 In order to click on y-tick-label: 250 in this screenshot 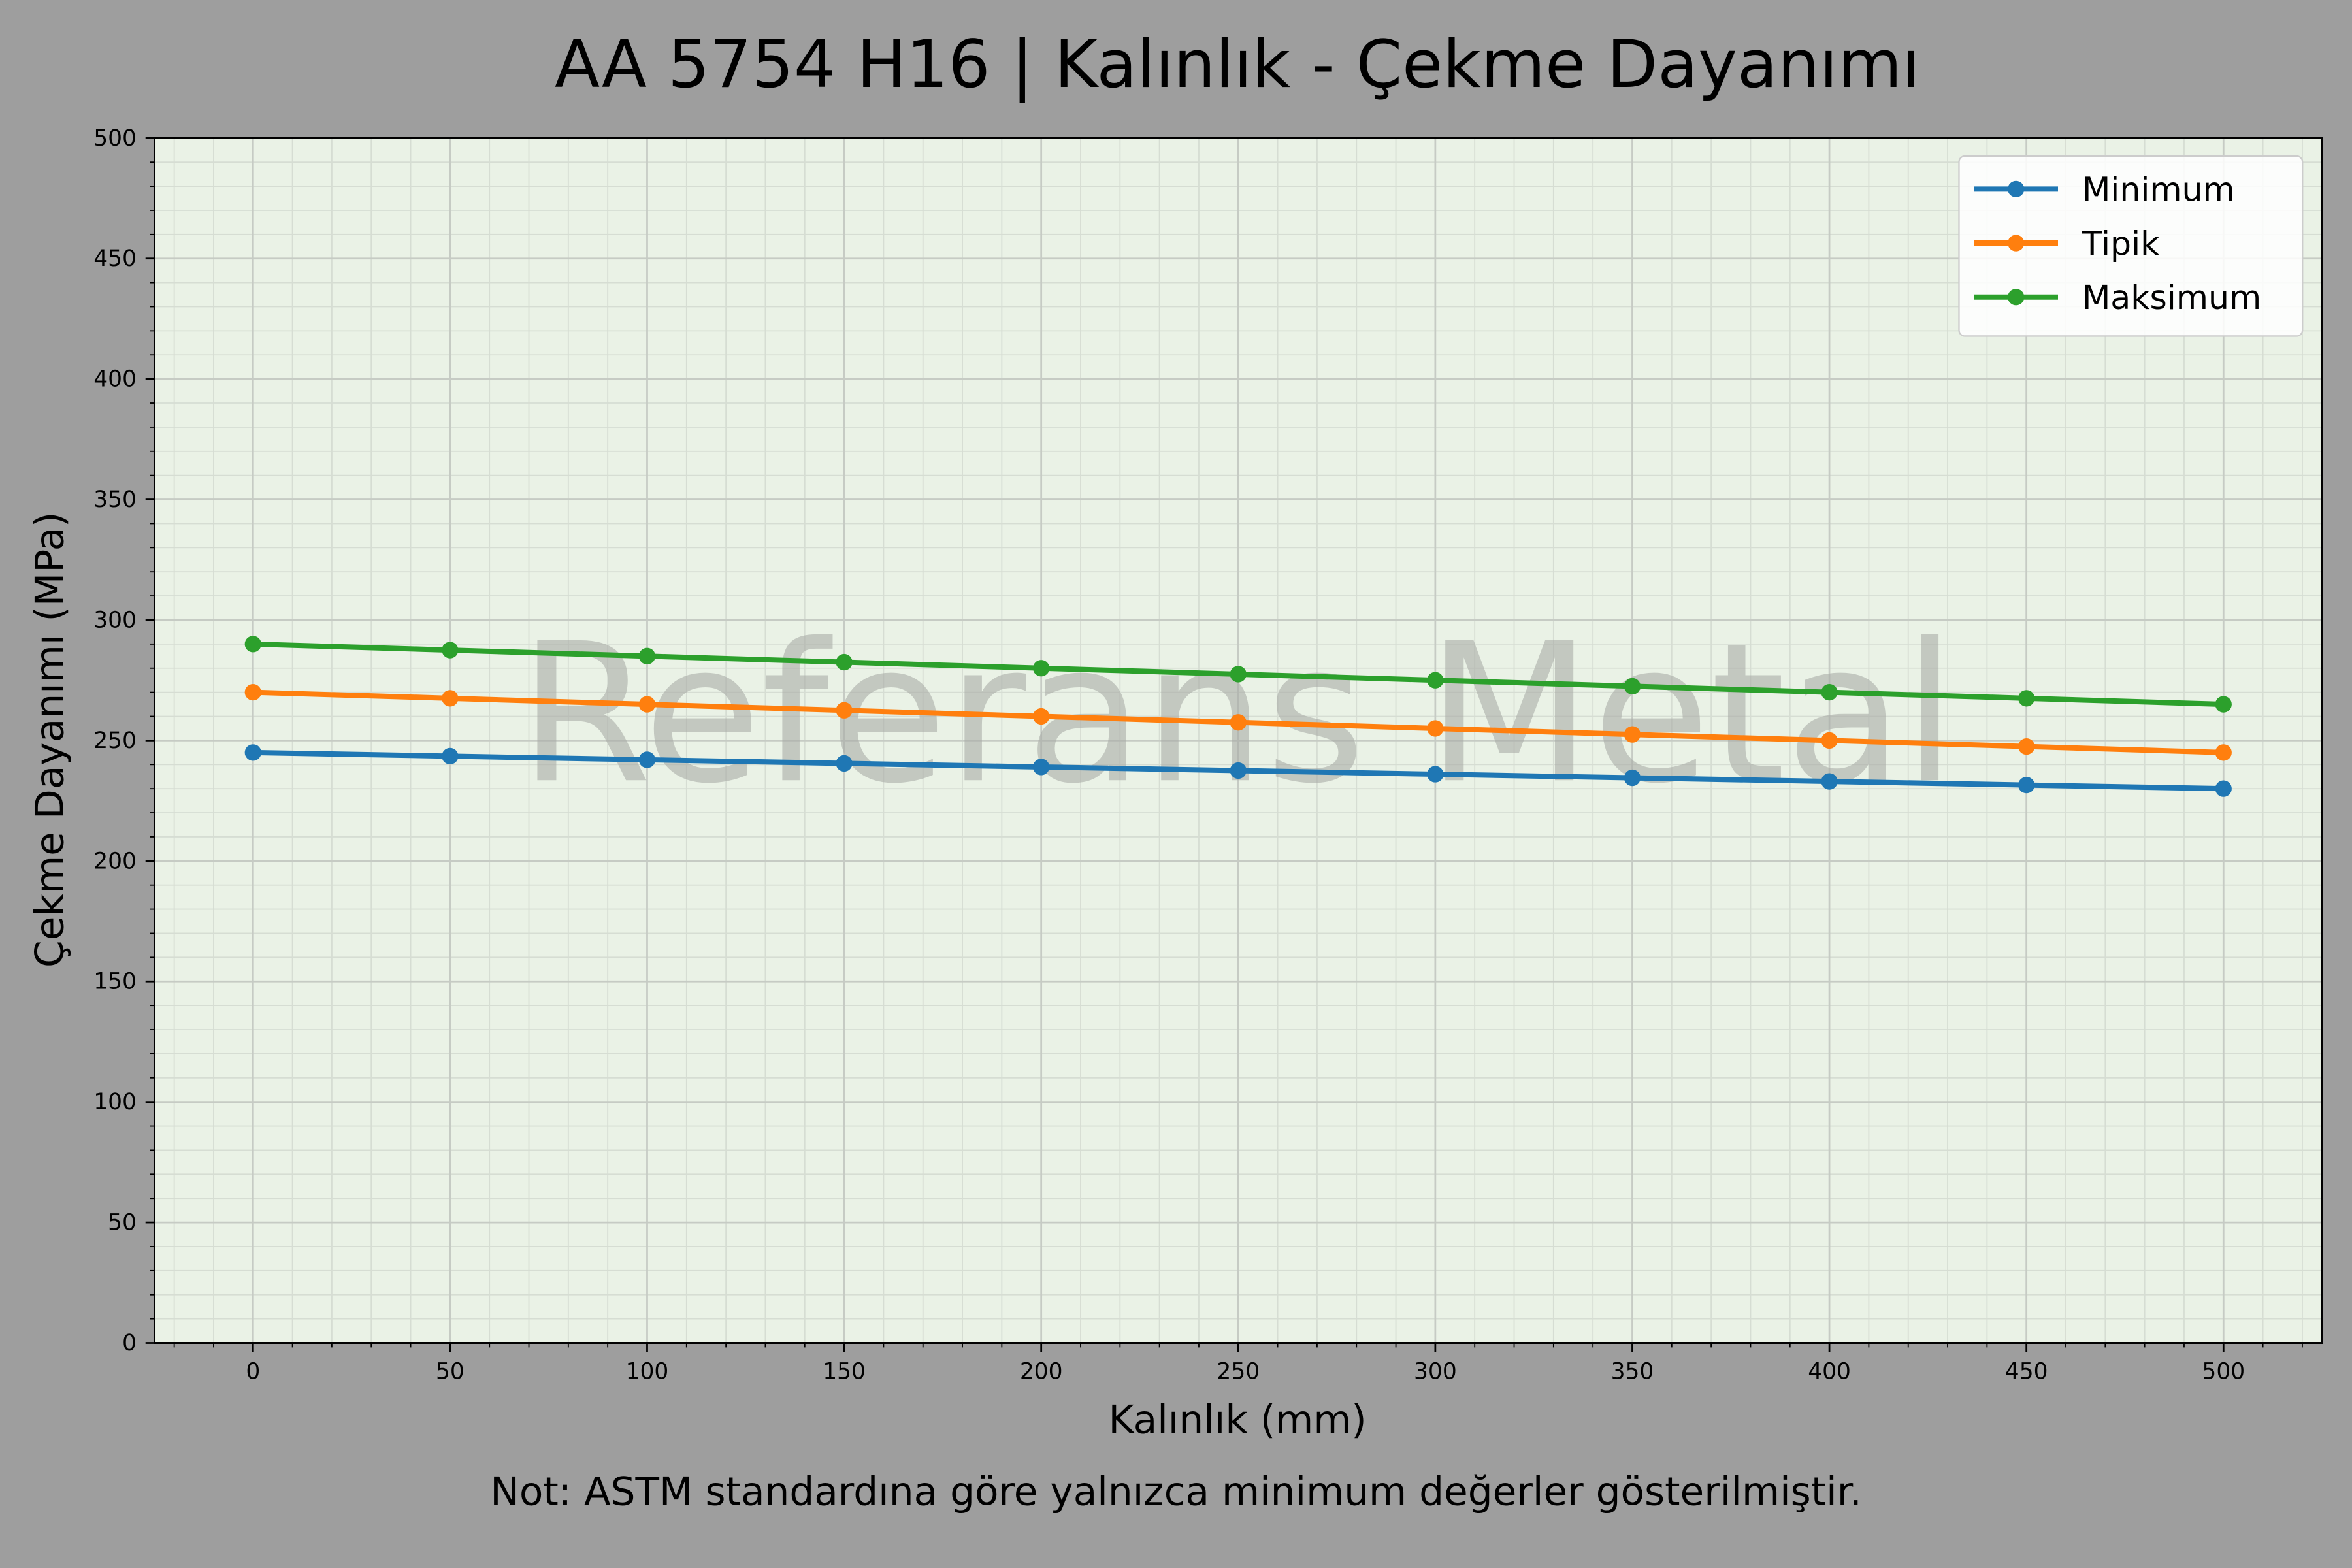, I will do `click(115, 741)`.